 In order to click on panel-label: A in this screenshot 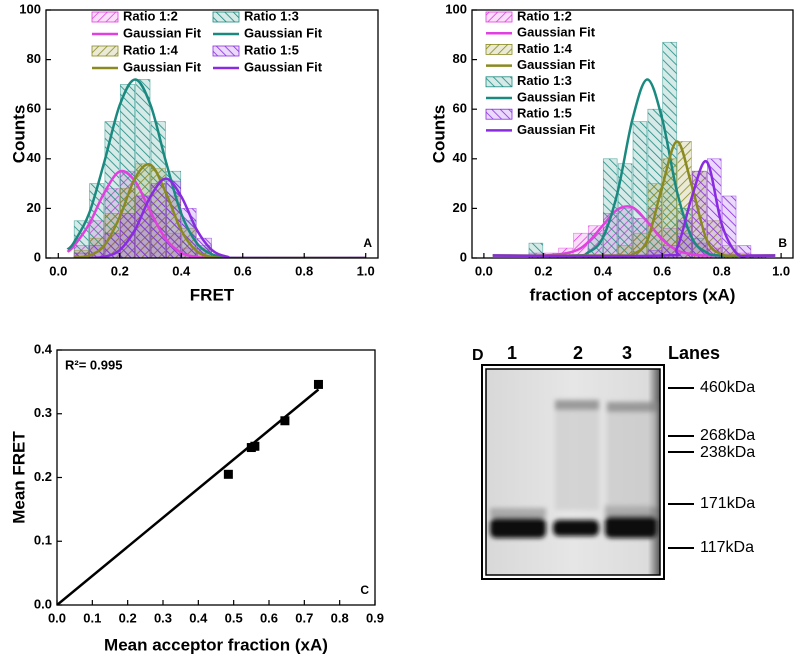, I will do `click(367, 243)`.